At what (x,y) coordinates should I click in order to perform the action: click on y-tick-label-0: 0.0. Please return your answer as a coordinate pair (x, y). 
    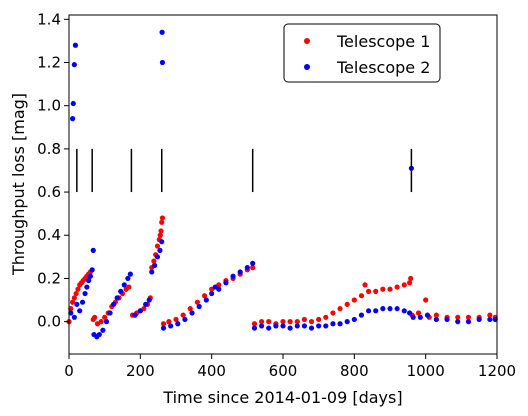
    Looking at the image, I should click on (49, 322).